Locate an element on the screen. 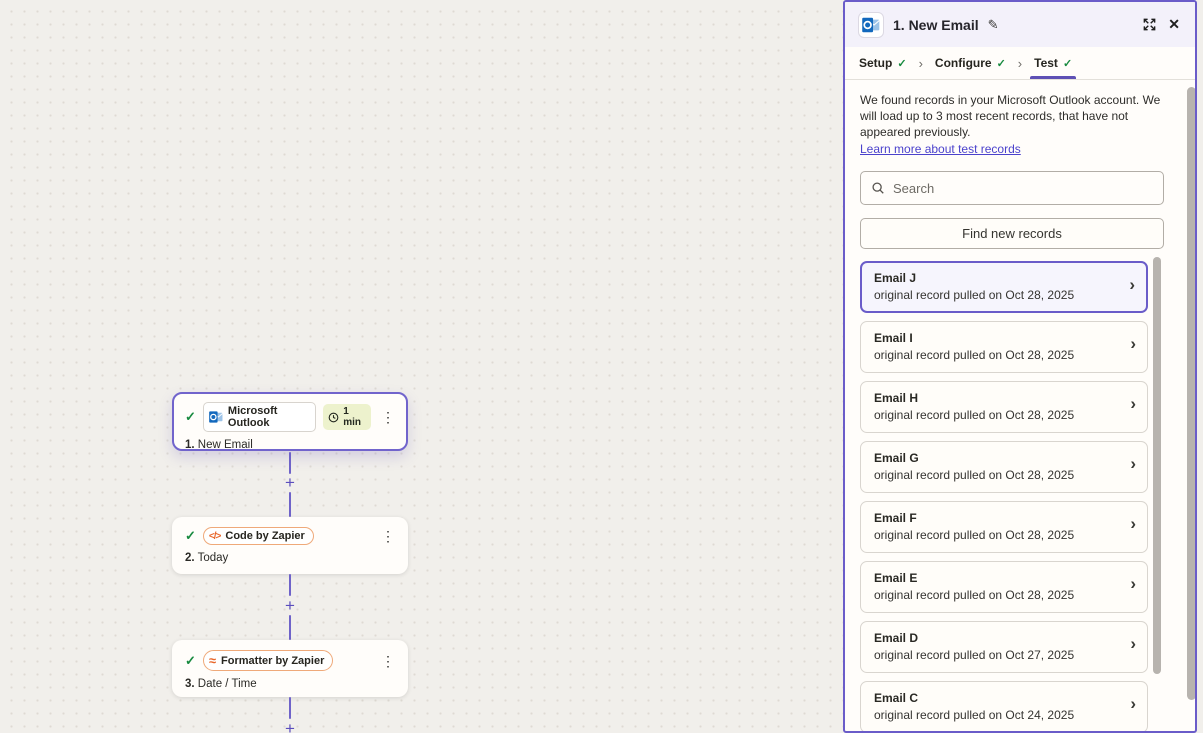 This screenshot has height=733, width=1203. polling-interval-badge: 1 min is located at coordinates (347, 417).